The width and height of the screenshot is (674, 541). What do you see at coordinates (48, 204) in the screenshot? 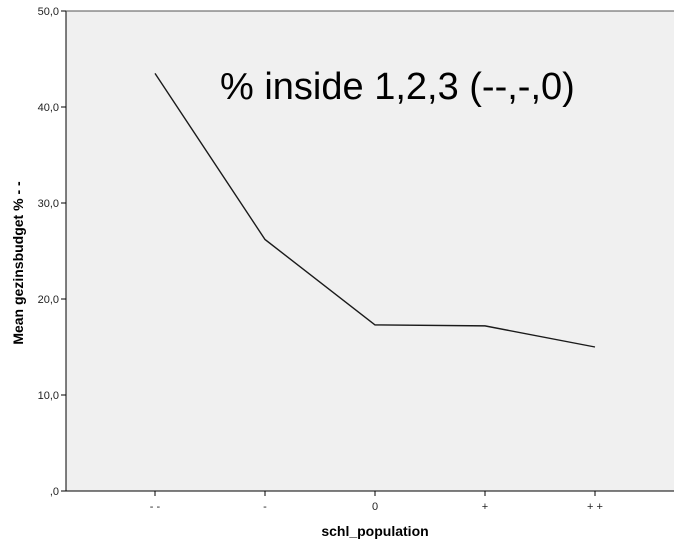
I see `y-tick-label: 30,0` at bounding box center [48, 204].